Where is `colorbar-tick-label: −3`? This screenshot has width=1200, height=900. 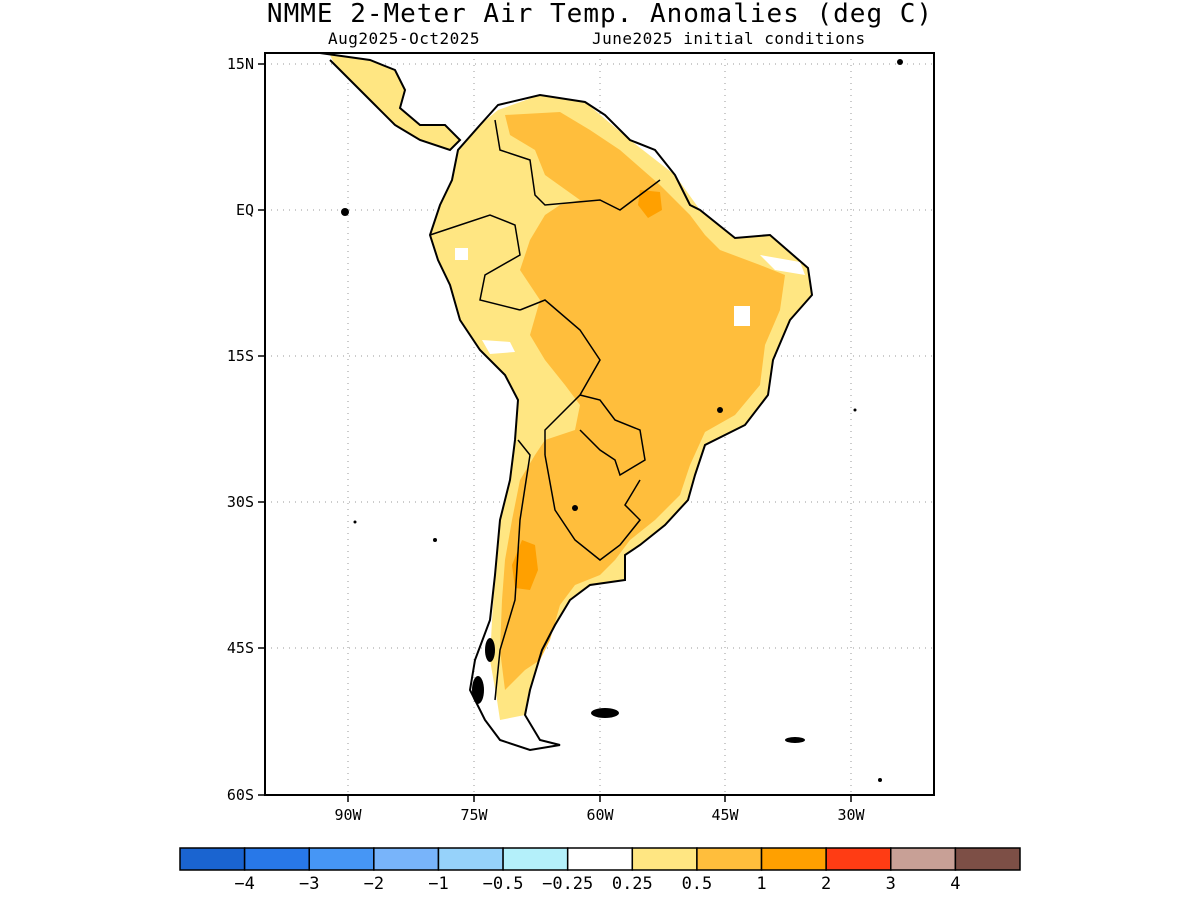
colorbar-tick-label: −3 is located at coordinates (309, 884).